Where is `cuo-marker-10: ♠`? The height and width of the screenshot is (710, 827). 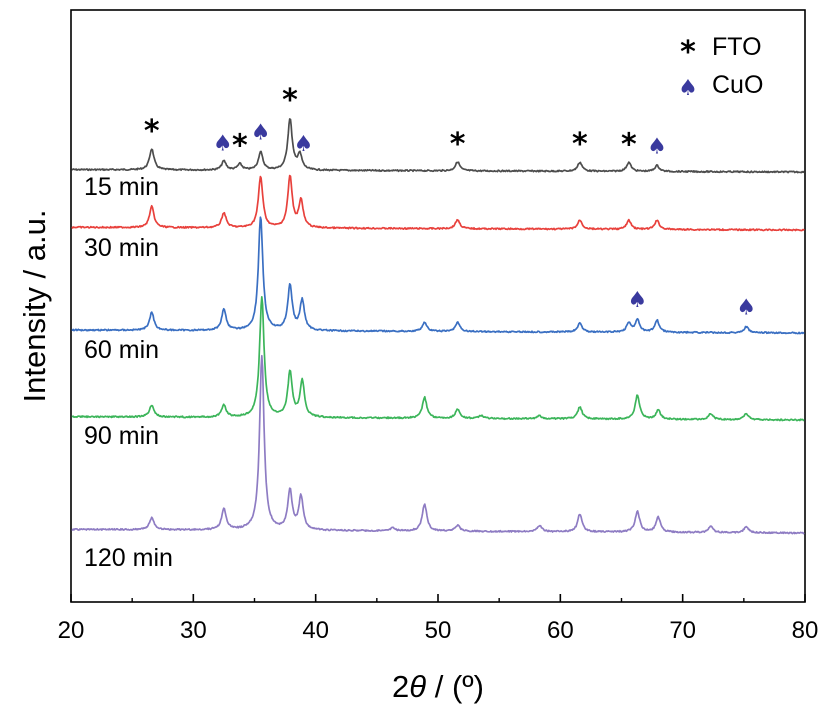
cuo-marker-10: ♠ is located at coordinates (638, 300).